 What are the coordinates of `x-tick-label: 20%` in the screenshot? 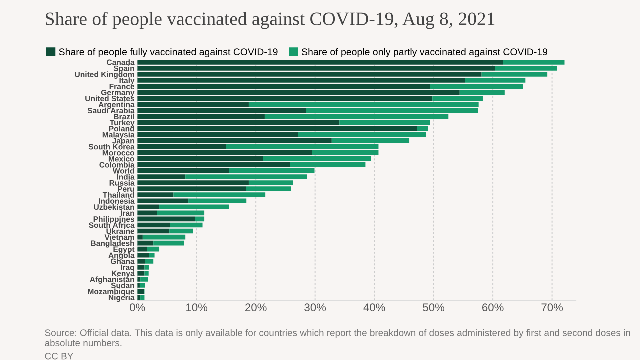 It's located at (256, 308).